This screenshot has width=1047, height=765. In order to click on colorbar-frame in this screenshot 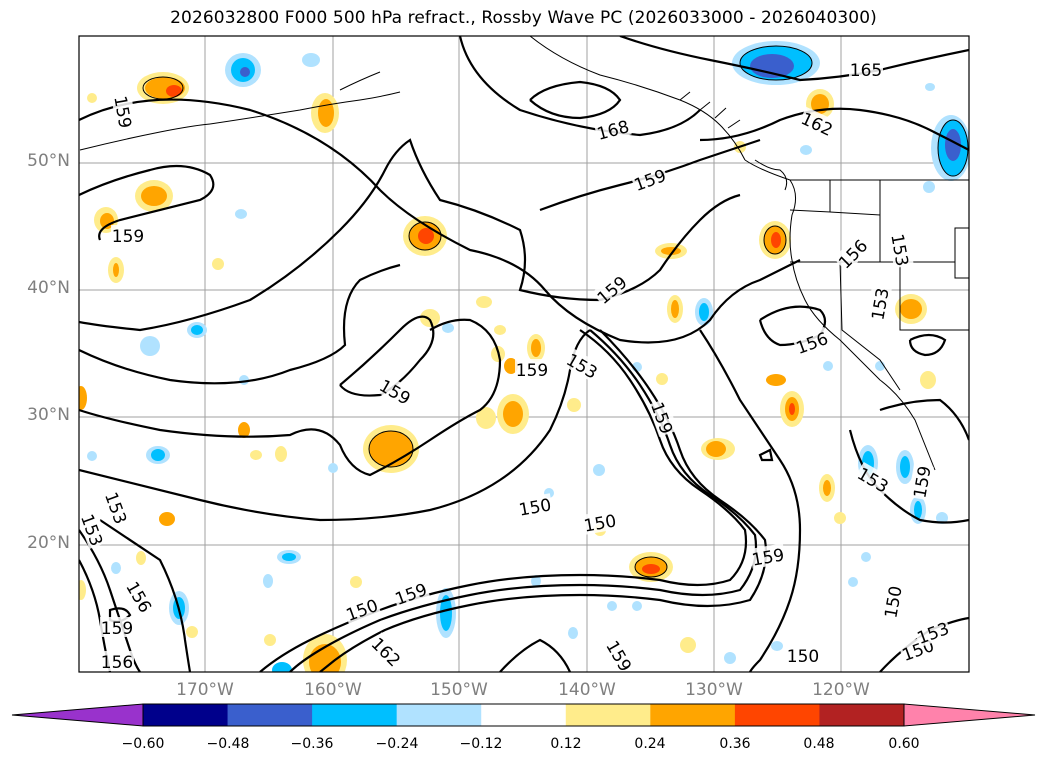, I will do `click(523, 715)`.